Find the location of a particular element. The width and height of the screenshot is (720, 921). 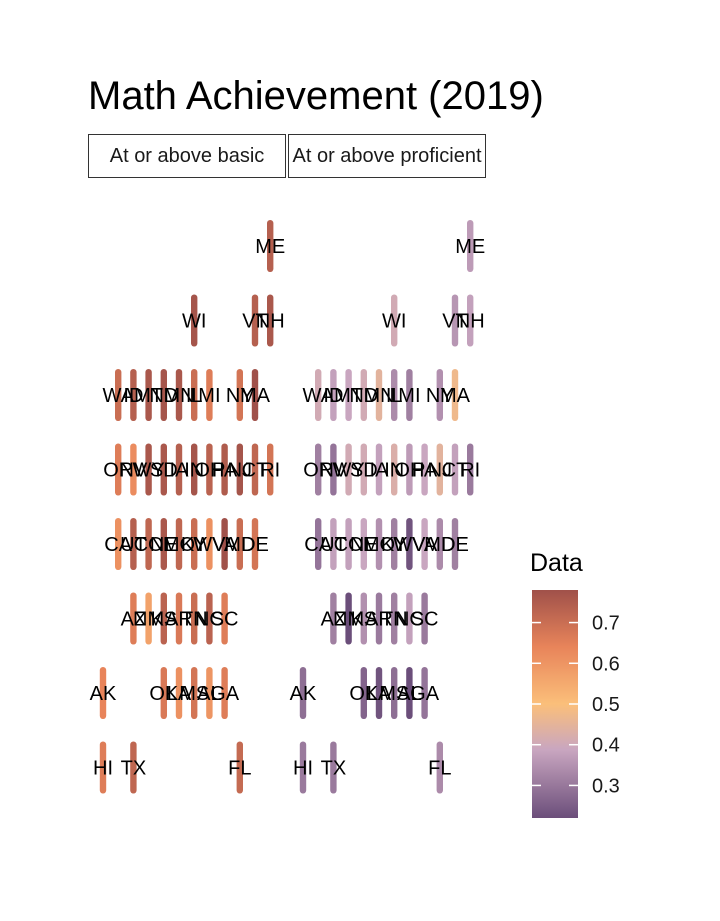

tile-vt-proficient is located at coordinates (455, 320).